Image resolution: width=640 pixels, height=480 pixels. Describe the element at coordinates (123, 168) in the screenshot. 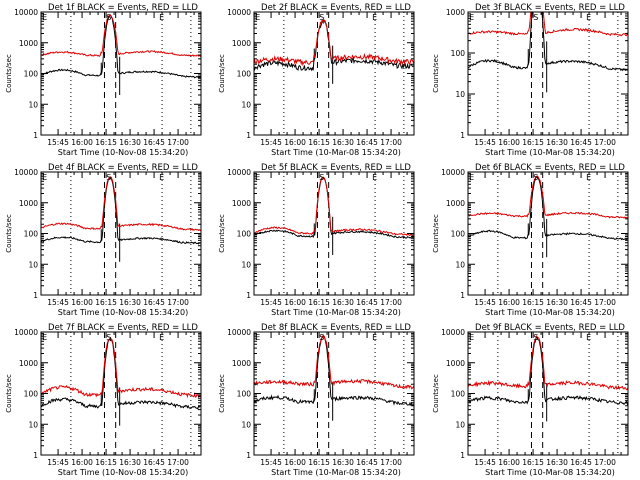

I see `panel-title: Det 4f BLACK = Events, RED = LLD` at that location.